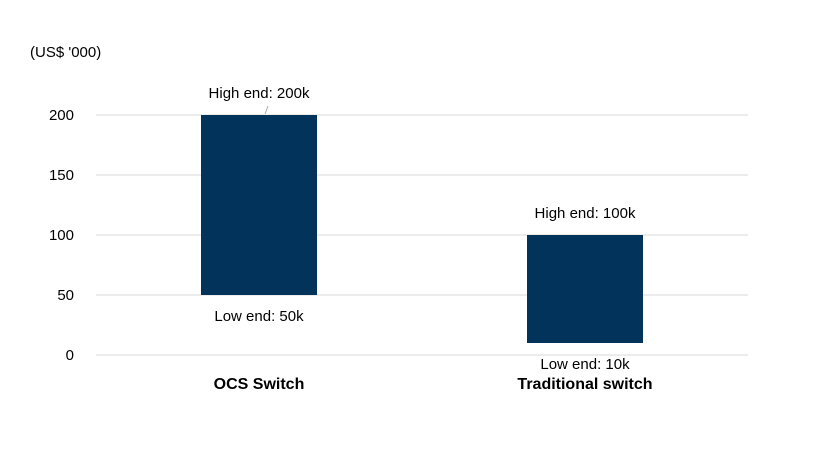 The width and height of the screenshot is (813, 471). I want to click on x-axis-categories: OCS Switch Traditional switch, so click(433, 384).